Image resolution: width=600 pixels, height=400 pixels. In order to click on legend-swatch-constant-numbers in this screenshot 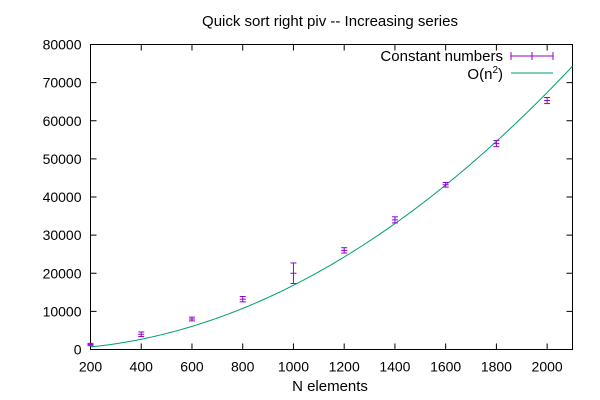, I will do `click(532, 56)`.